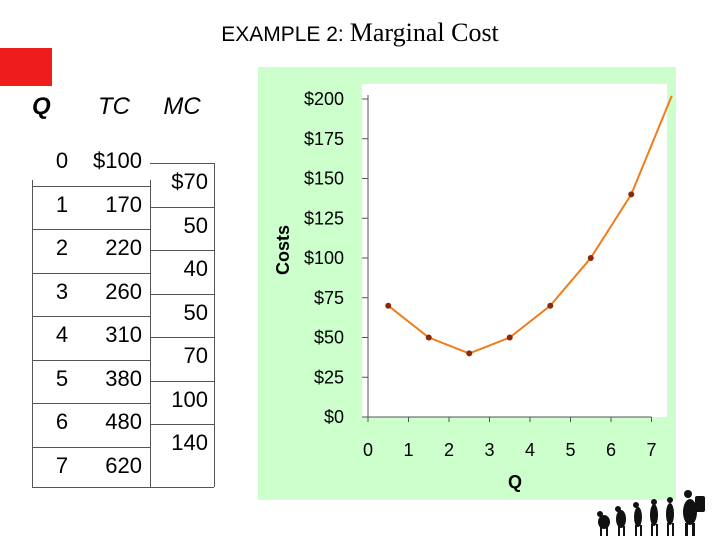 The height and width of the screenshot is (540, 720). What do you see at coordinates (62, 160) in the screenshot?
I see `table-row-q: 0` at bounding box center [62, 160].